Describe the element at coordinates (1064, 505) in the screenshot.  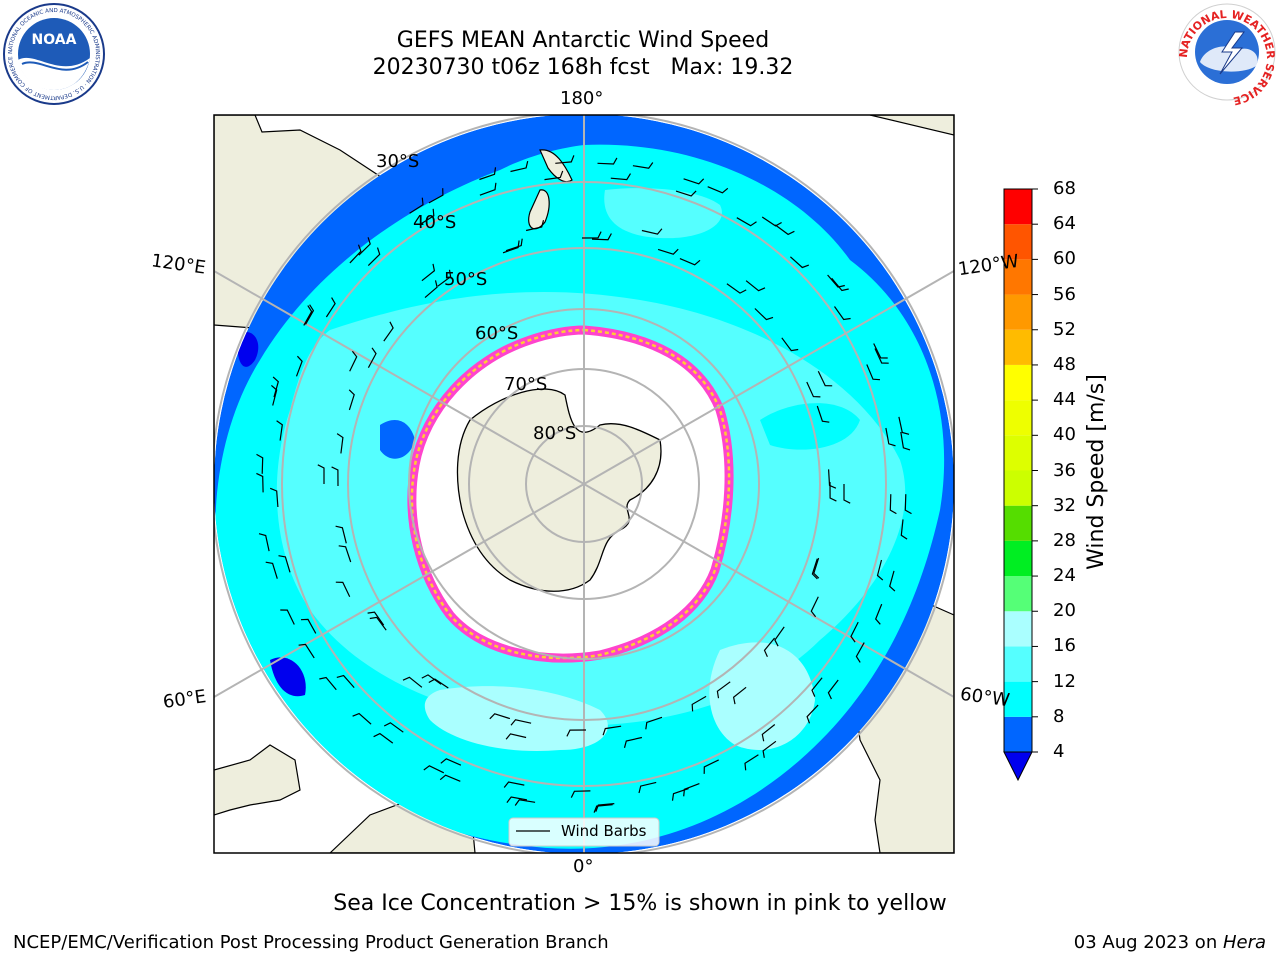
I see `colorbar-tick-label: 32` at that location.